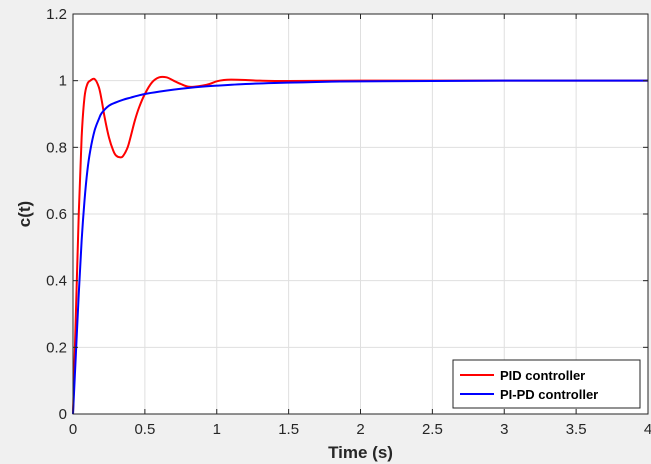  What do you see at coordinates (576, 429) in the screenshot?
I see `x-tick-label: 3.5` at bounding box center [576, 429].